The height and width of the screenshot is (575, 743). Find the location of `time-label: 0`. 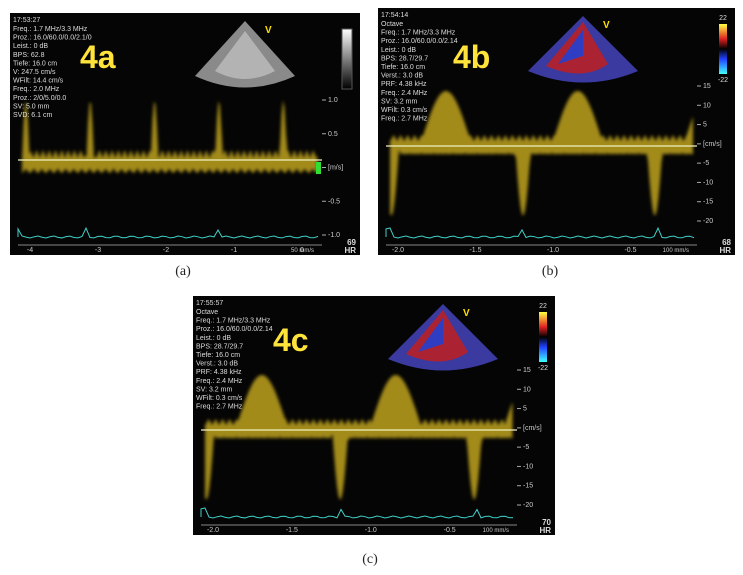

time-label: 0 is located at coordinates (302, 250).